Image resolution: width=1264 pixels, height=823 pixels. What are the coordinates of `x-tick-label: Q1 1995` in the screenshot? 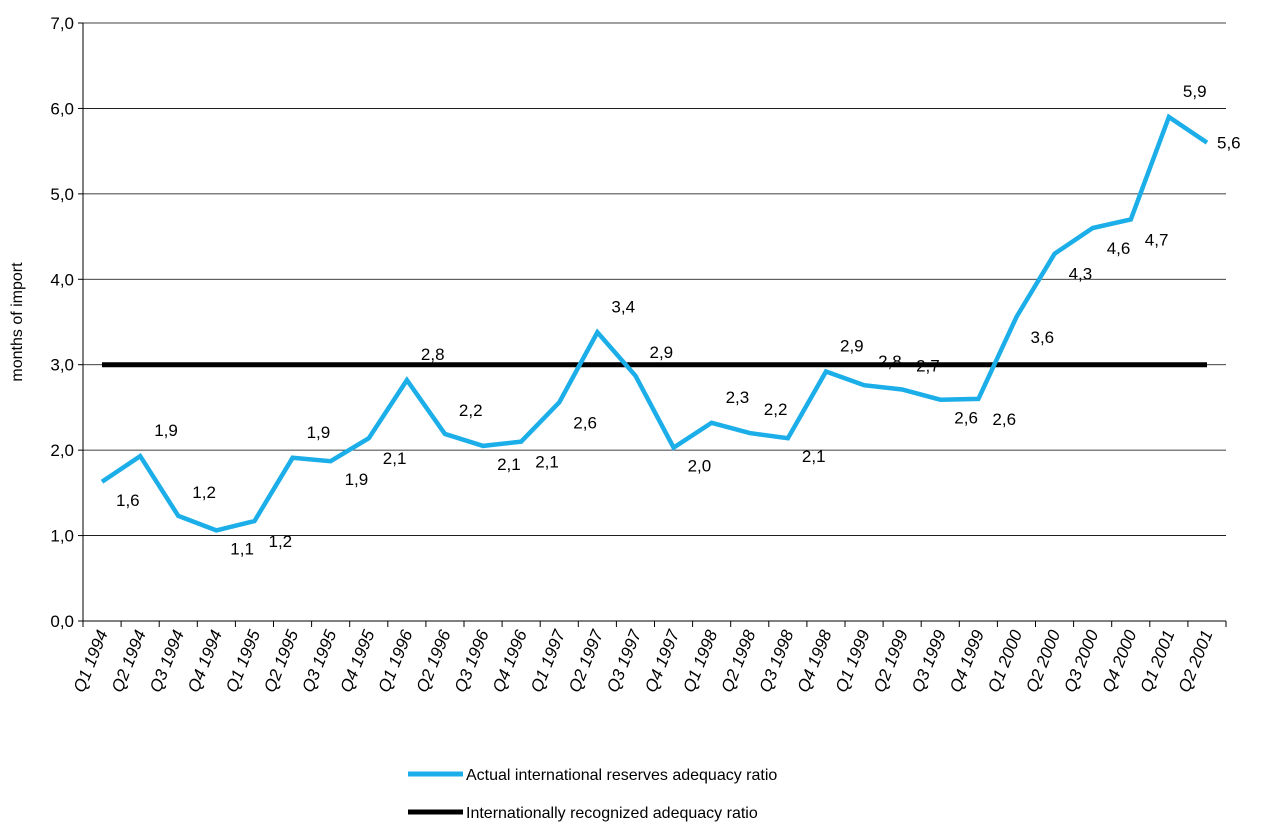 It's located at (243, 661).